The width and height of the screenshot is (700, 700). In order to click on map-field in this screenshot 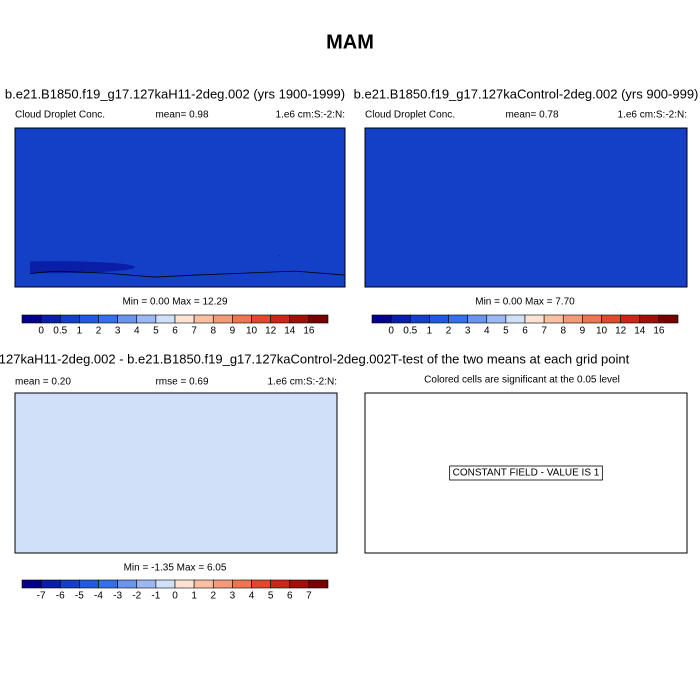, I will do `click(188, 266)`.